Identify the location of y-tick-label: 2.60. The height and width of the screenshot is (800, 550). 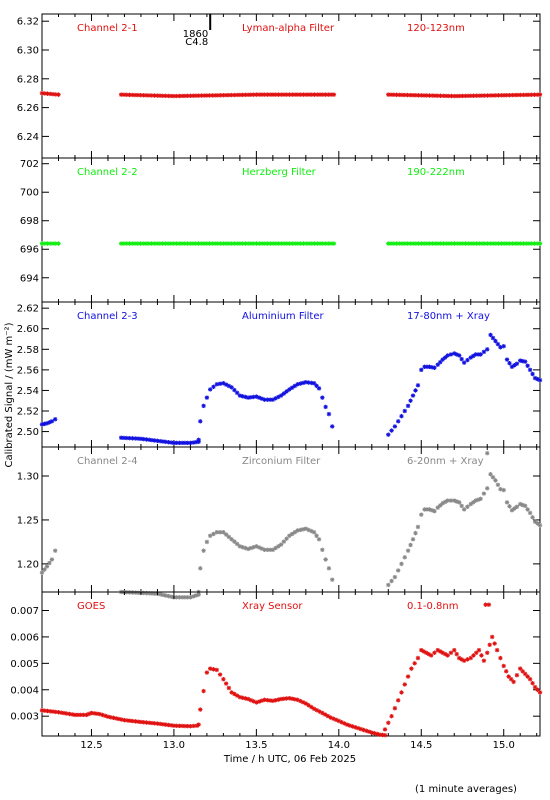
(28, 329).